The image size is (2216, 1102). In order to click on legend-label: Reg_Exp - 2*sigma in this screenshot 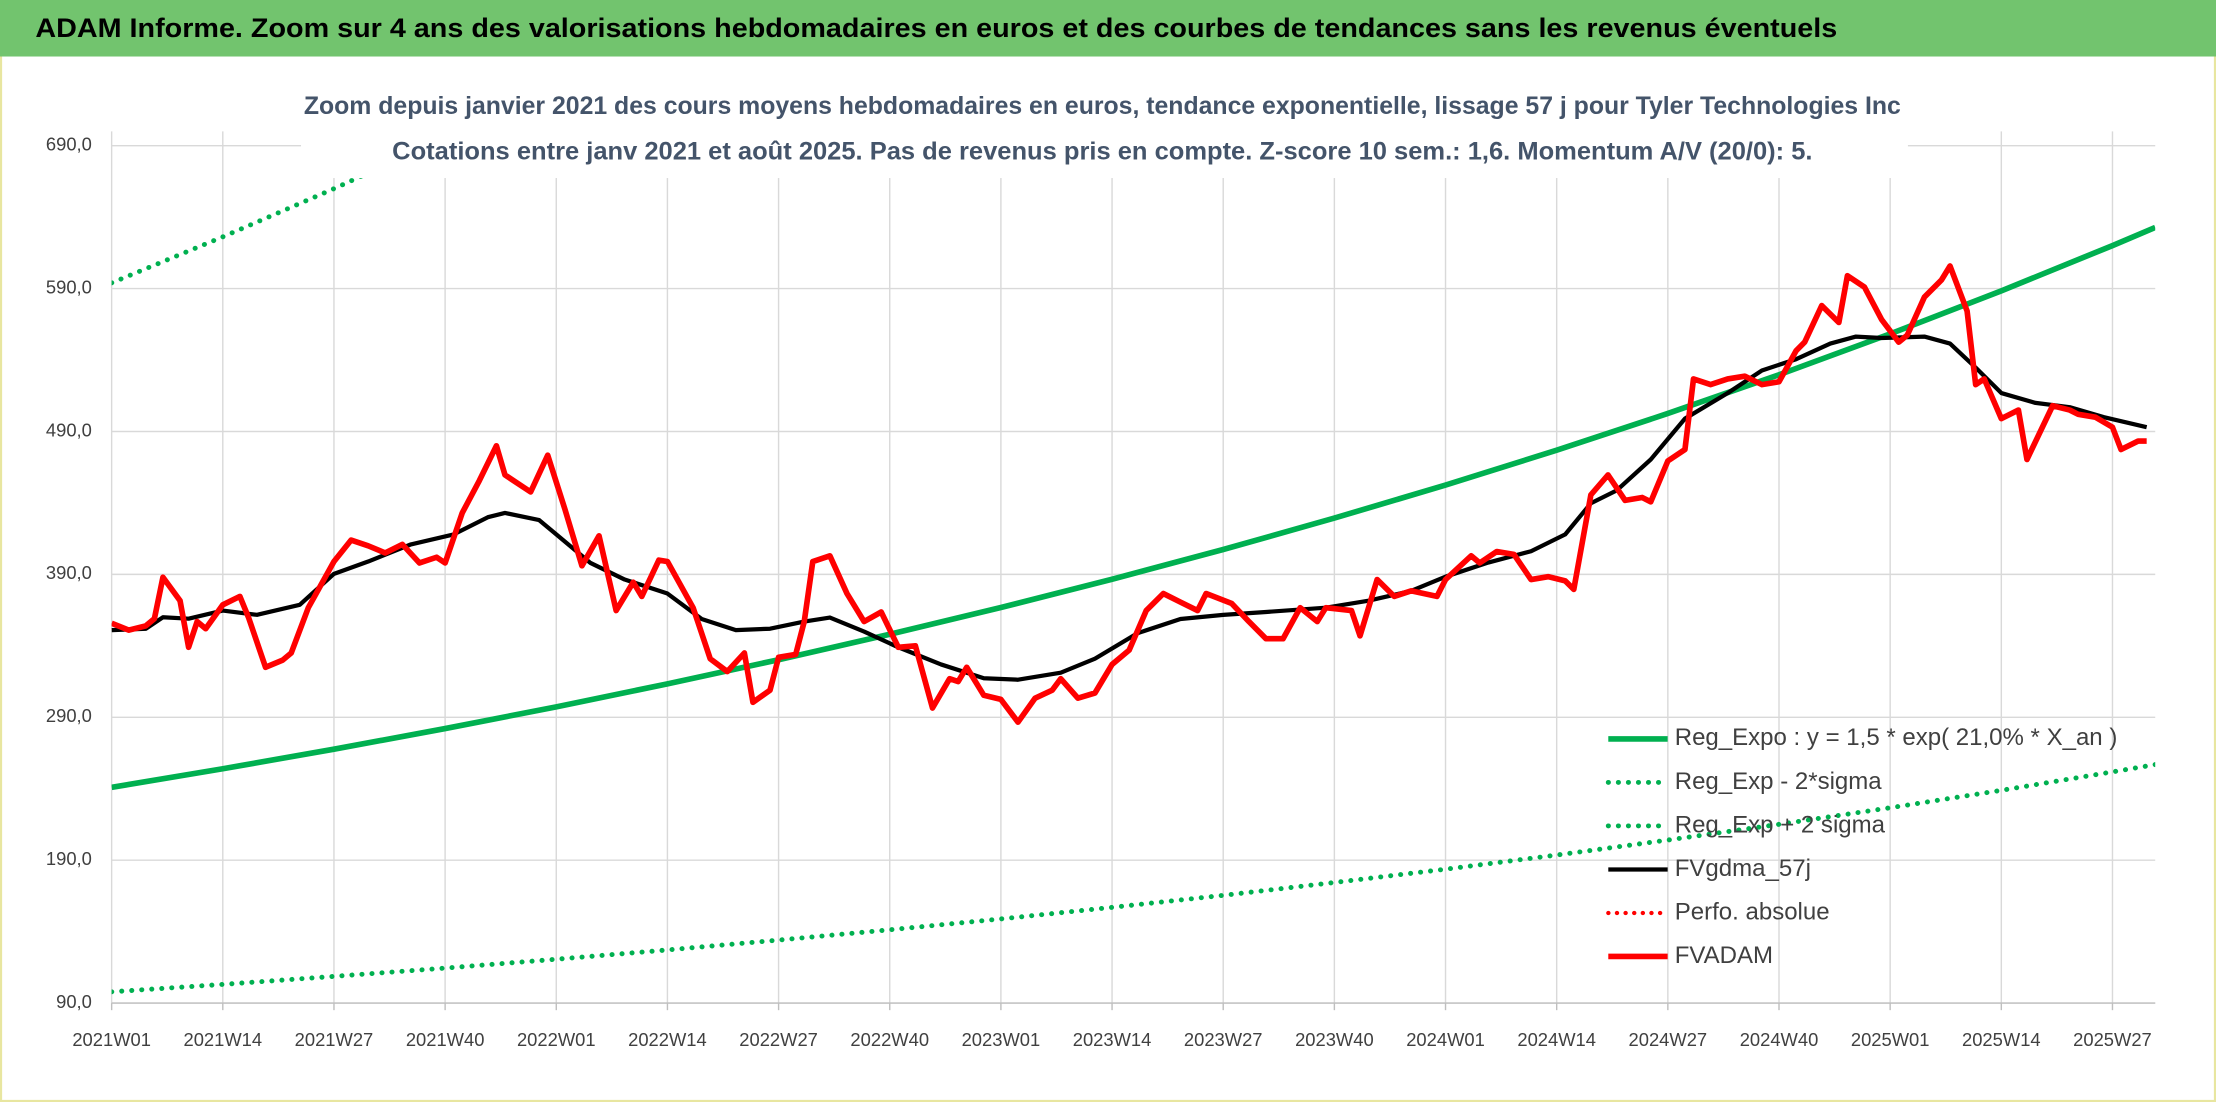, I will do `click(1779, 781)`.